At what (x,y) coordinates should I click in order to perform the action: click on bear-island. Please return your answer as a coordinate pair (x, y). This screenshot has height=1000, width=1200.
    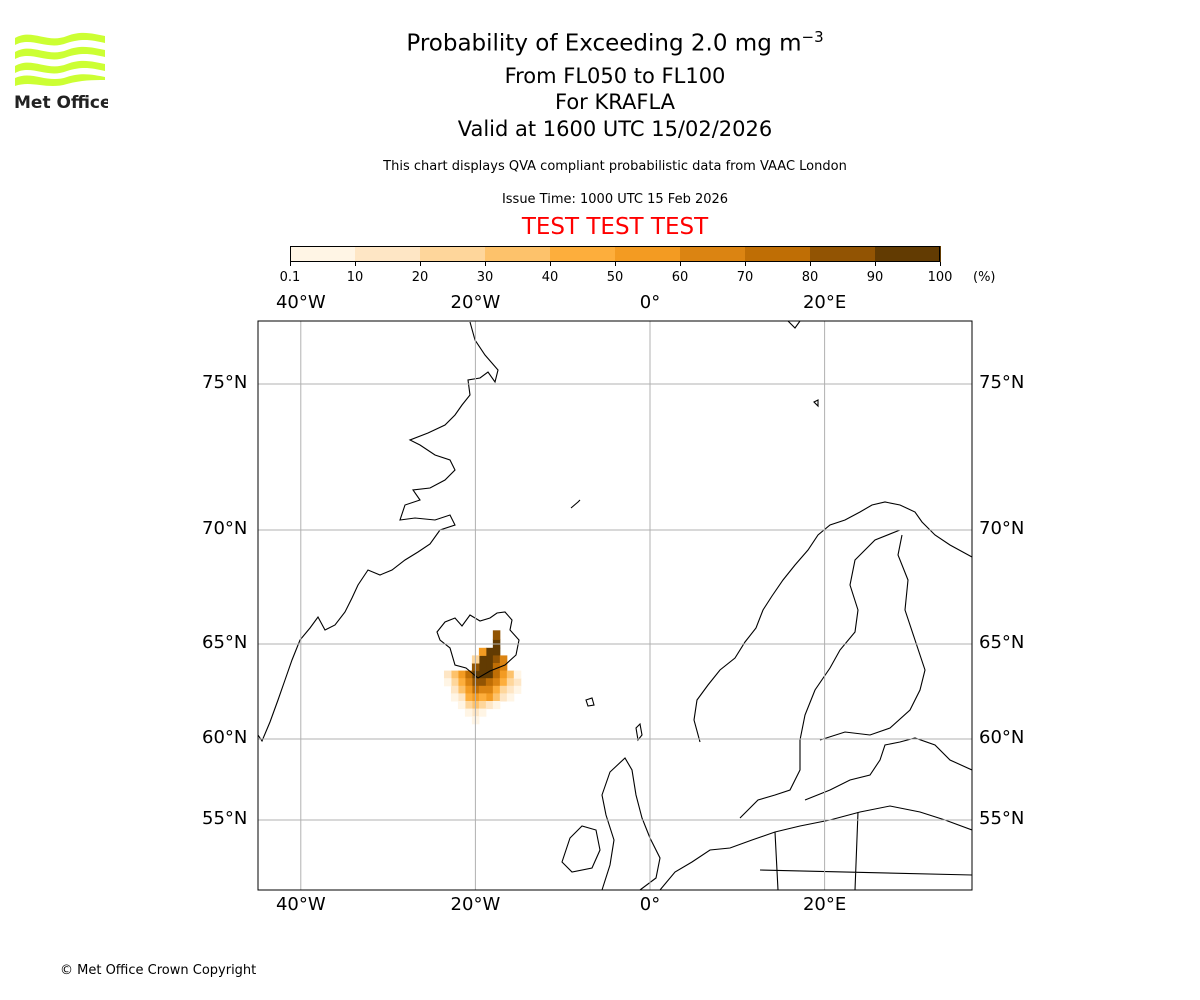
    Looking at the image, I should click on (816, 403).